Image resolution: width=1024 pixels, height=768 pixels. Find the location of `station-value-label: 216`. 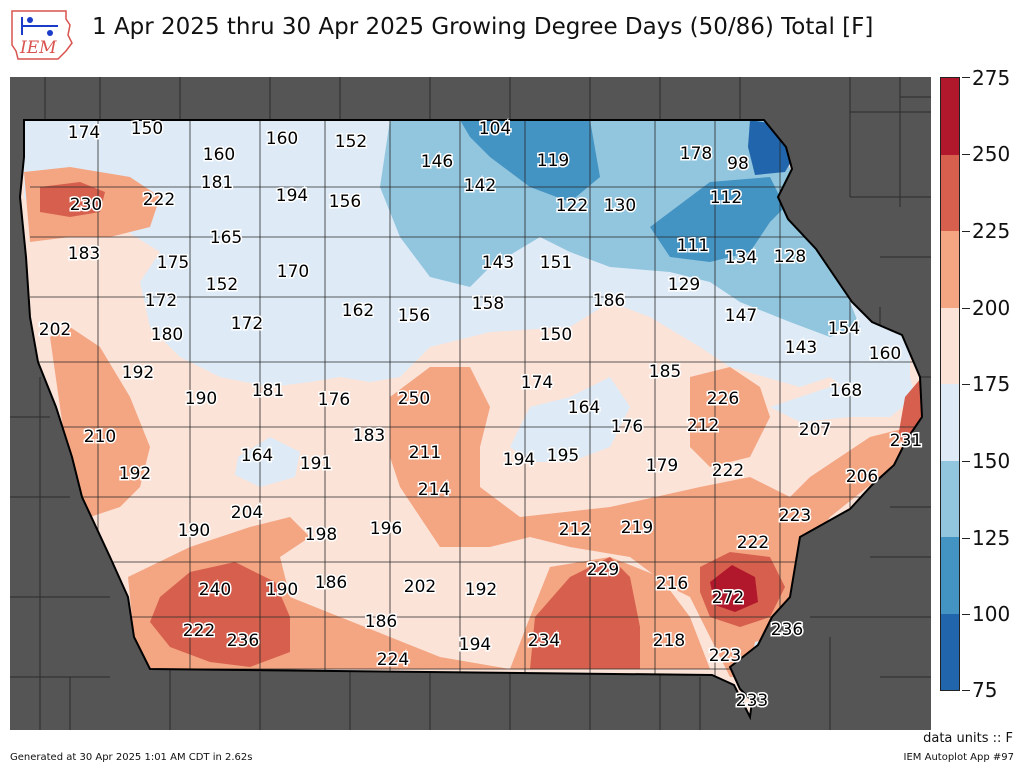

station-value-label: 216 is located at coordinates (672, 584).